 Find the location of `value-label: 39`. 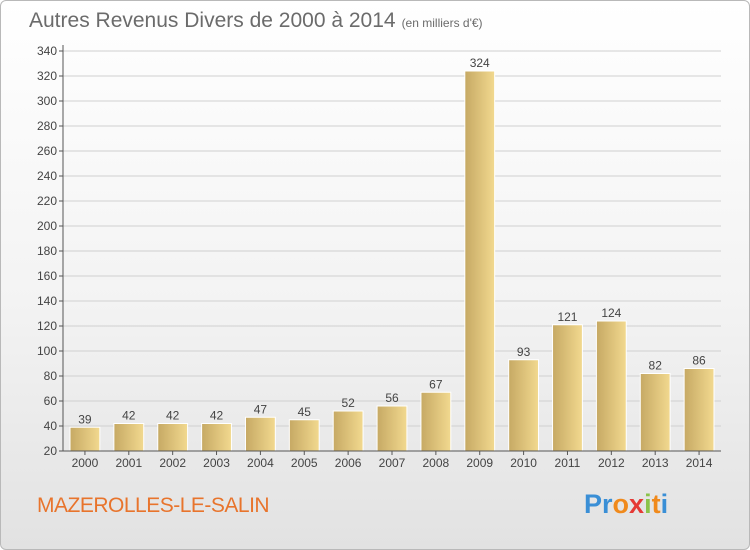

value-label: 39 is located at coordinates (85, 419).